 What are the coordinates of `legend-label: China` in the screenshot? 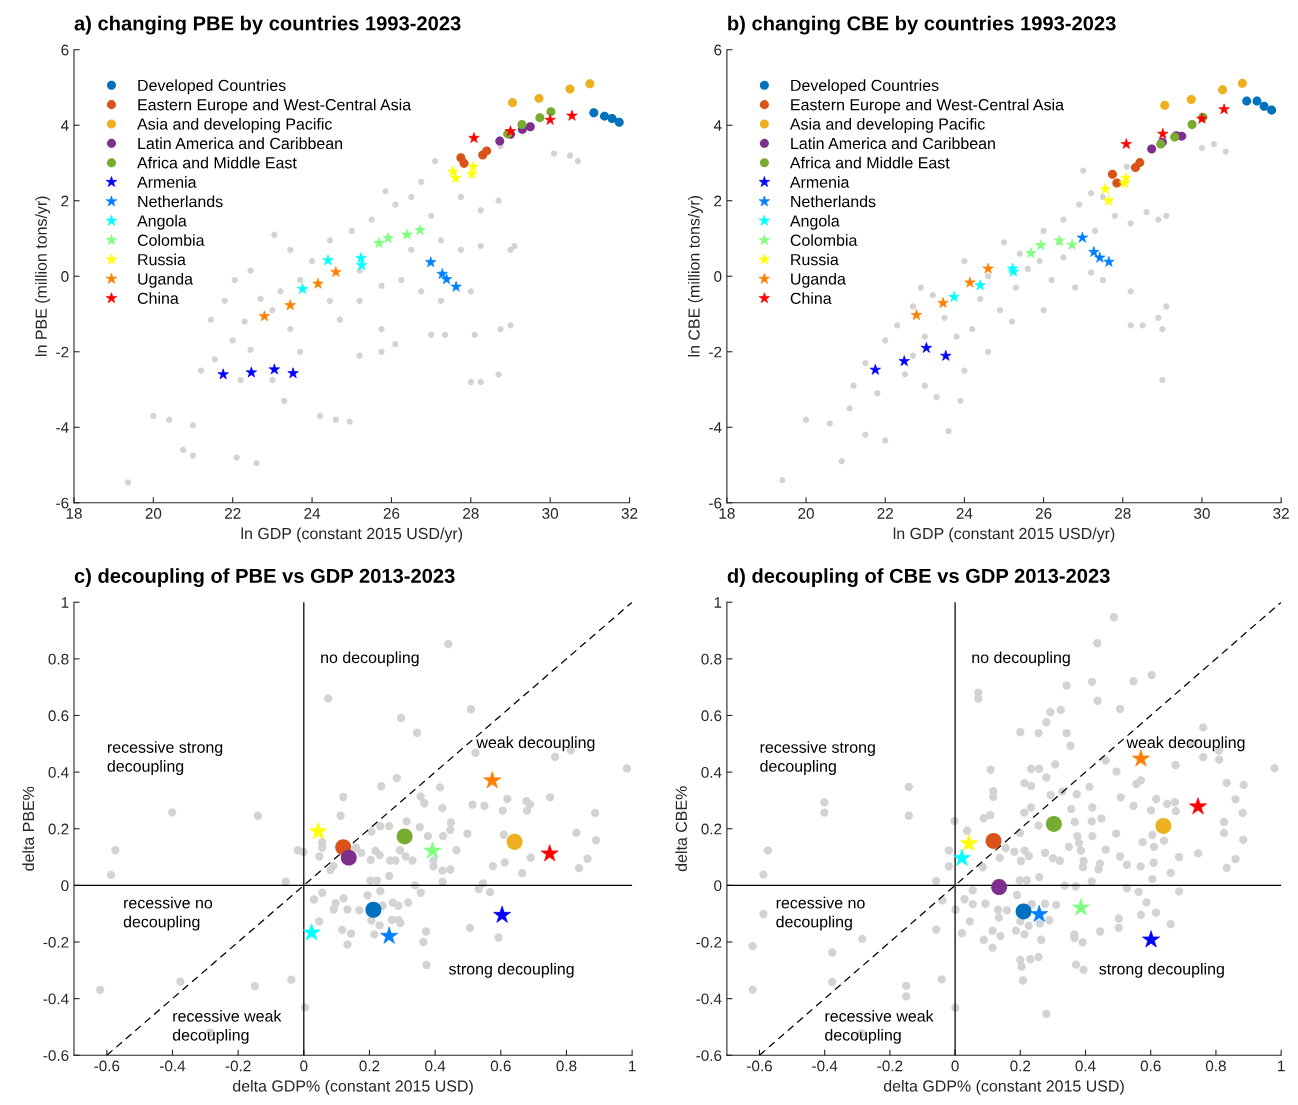 It's located at (158, 298).